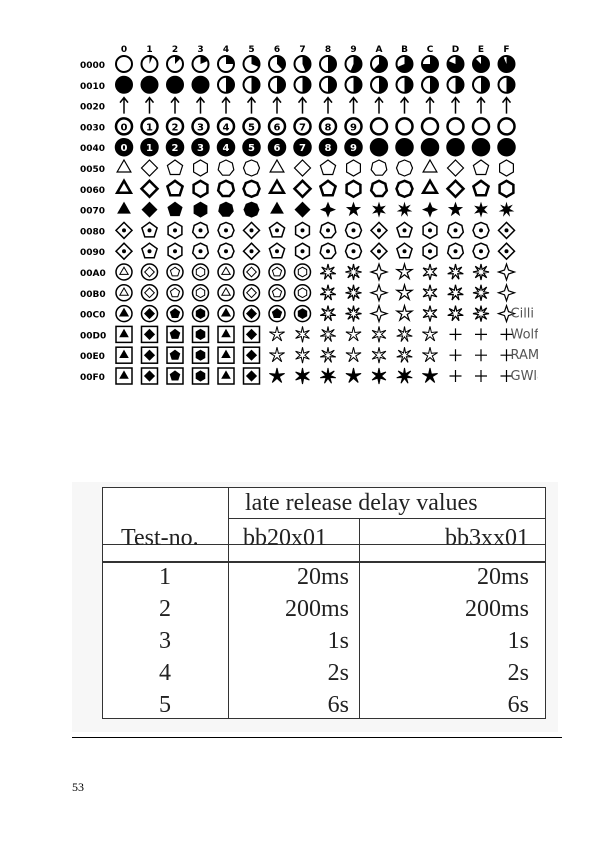 The image size is (596, 842). What do you see at coordinates (251, 148) in the screenshot?
I see `glyph-digit: 5` at bounding box center [251, 148].